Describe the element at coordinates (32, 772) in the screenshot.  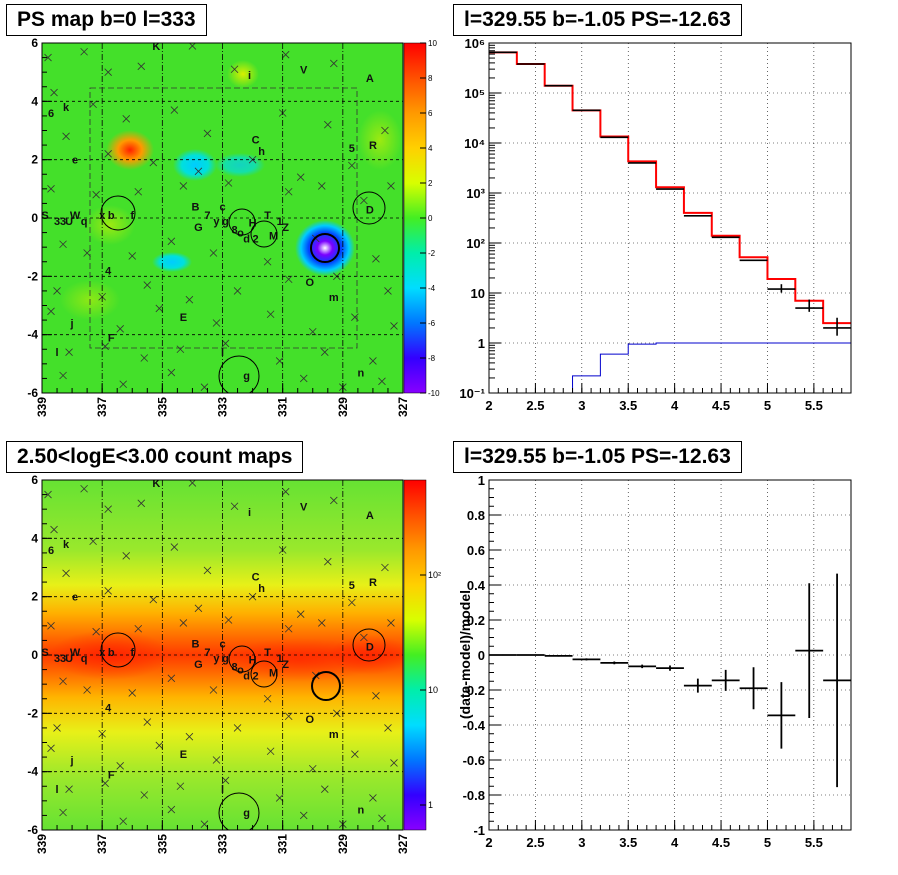
I see `bl-ytick-label: -4` at that location.